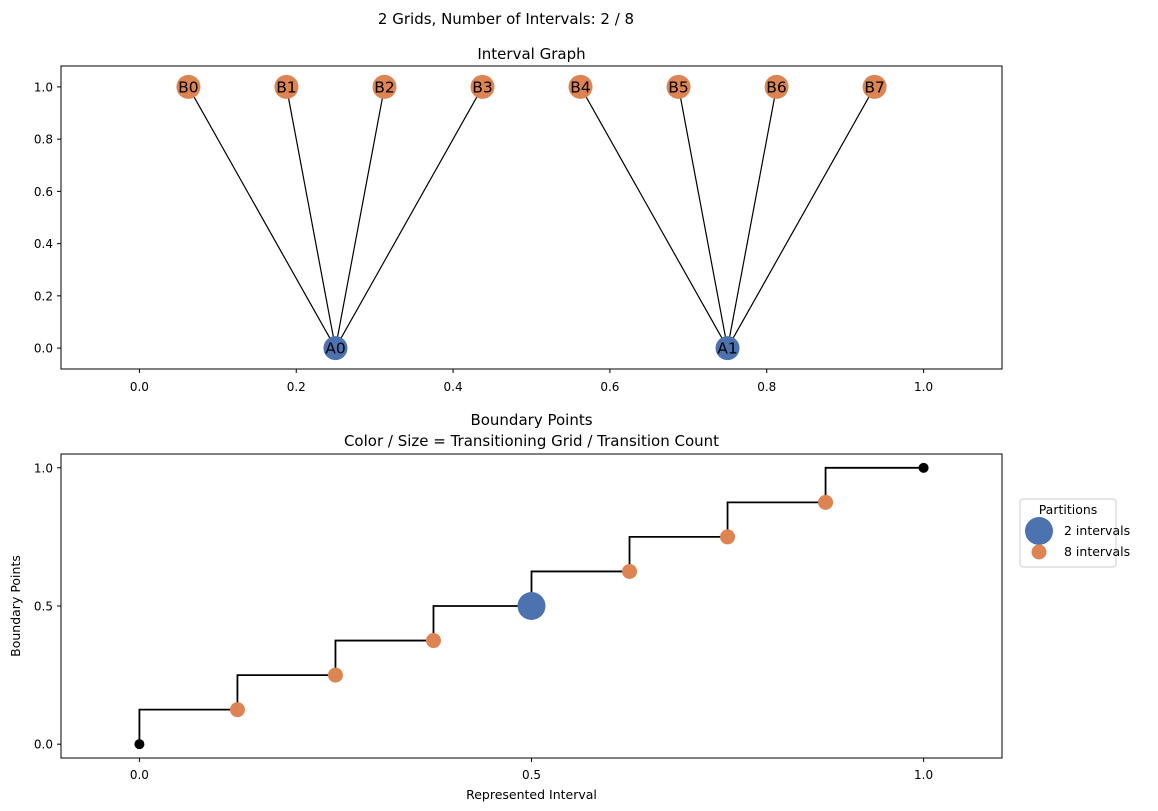  What do you see at coordinates (43, 607) in the screenshot?
I see `y-tick-label: 0.5` at bounding box center [43, 607].